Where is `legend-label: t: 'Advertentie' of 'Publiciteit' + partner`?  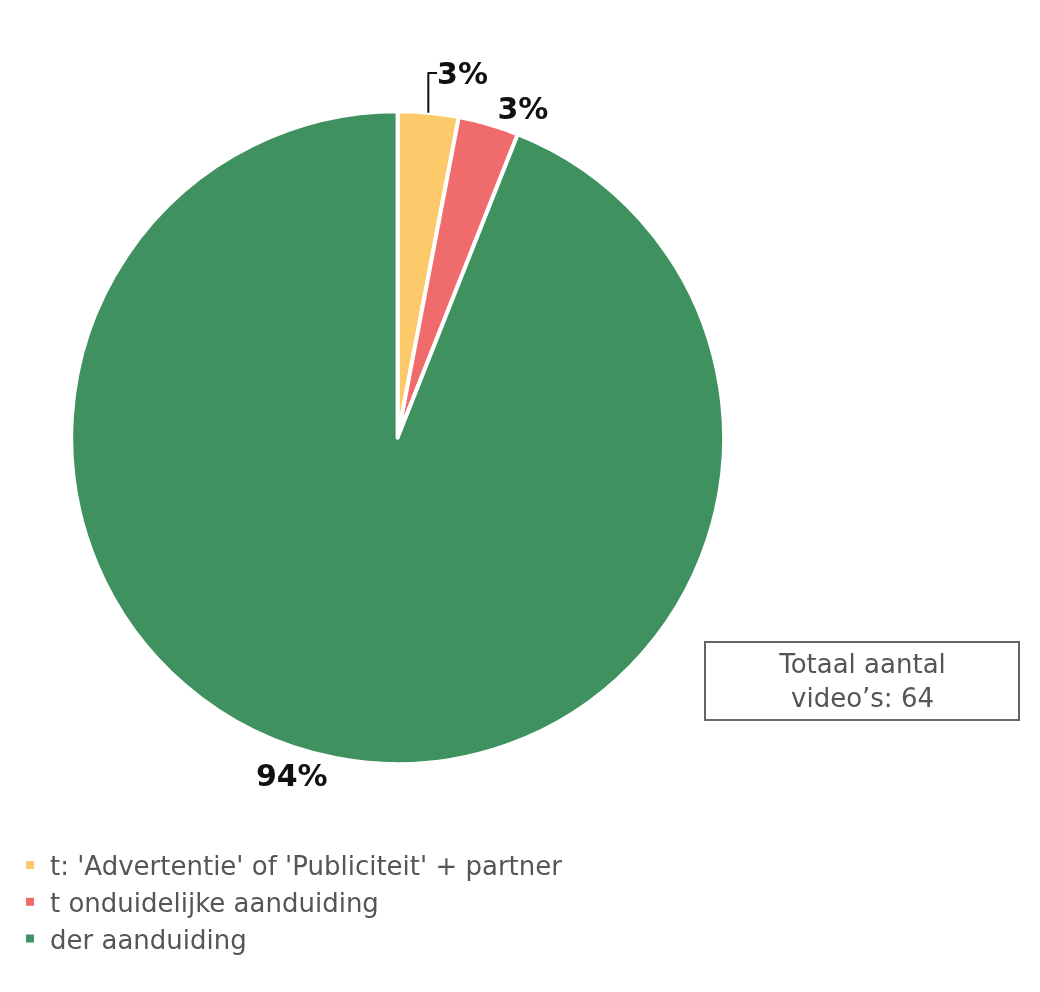 legend-label: t: 'Advertentie' of 'Publiciteit' + partner is located at coordinates (306, 866).